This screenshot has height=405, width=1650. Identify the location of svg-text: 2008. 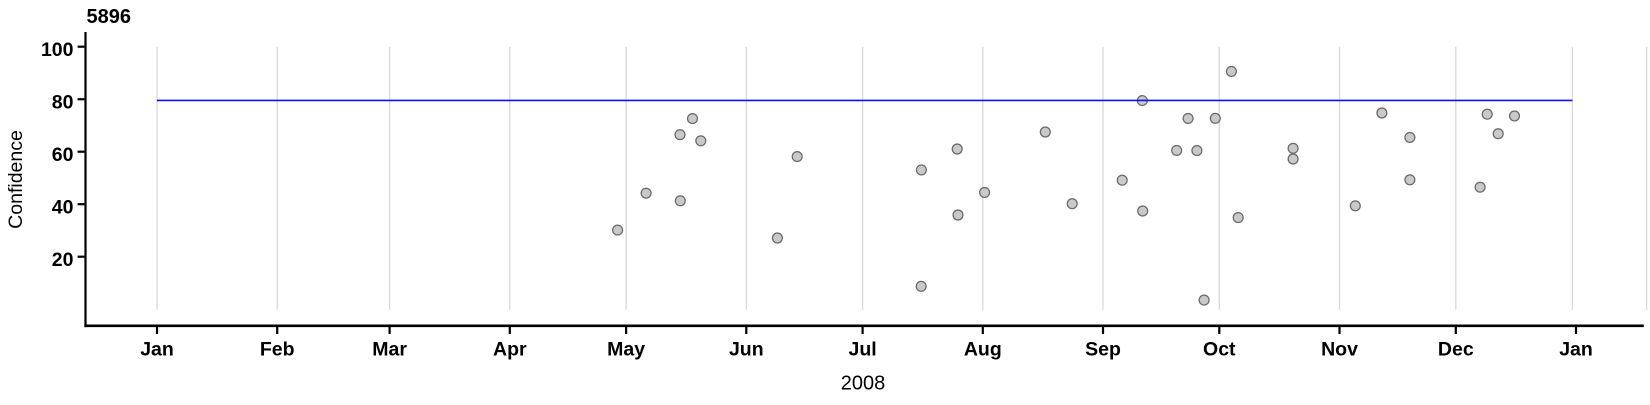
(863, 384).